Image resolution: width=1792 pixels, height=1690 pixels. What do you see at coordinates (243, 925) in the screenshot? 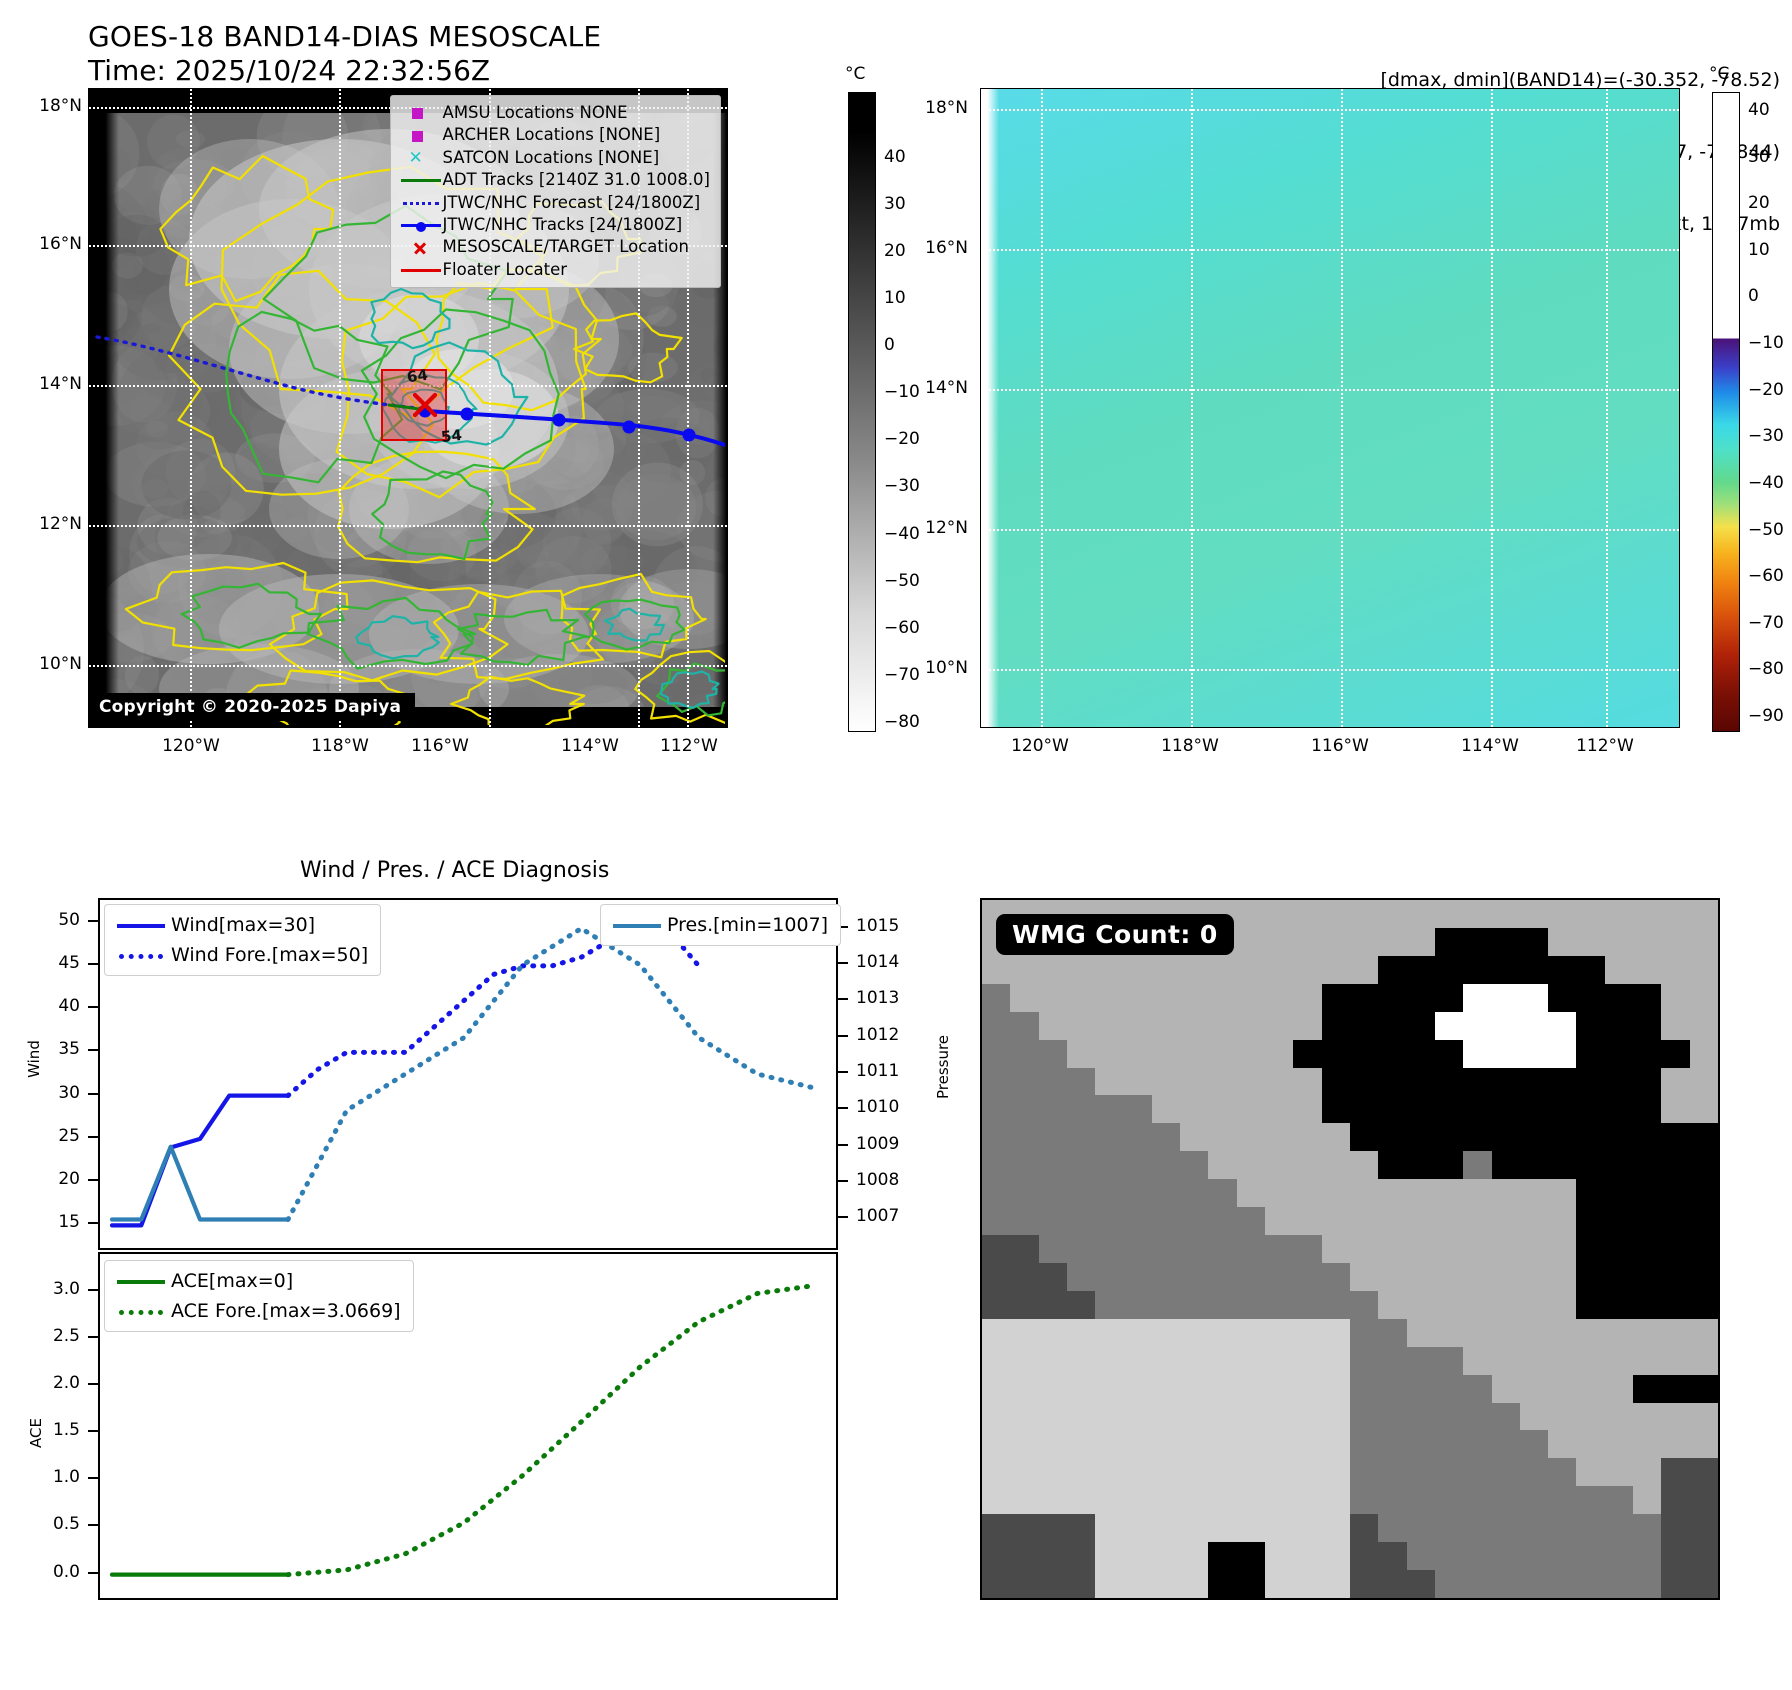
I see `wind-legend-label: Wind[max=30]` at bounding box center [243, 925].